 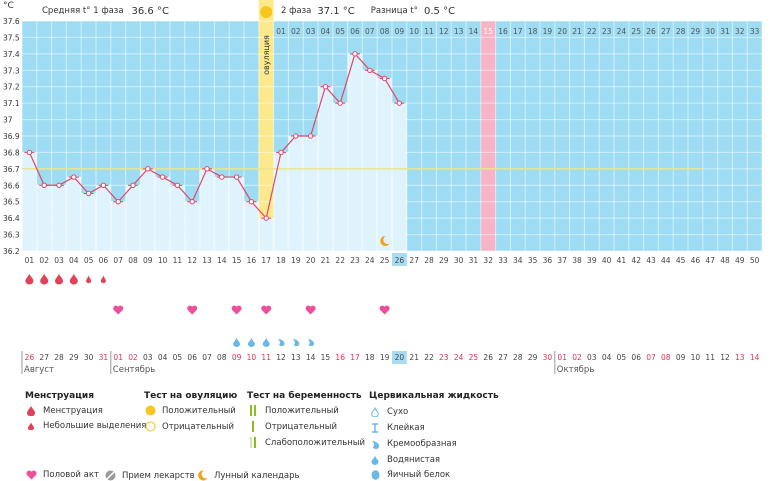 I want to click on calendar-date: 02, so click(x=133, y=357).